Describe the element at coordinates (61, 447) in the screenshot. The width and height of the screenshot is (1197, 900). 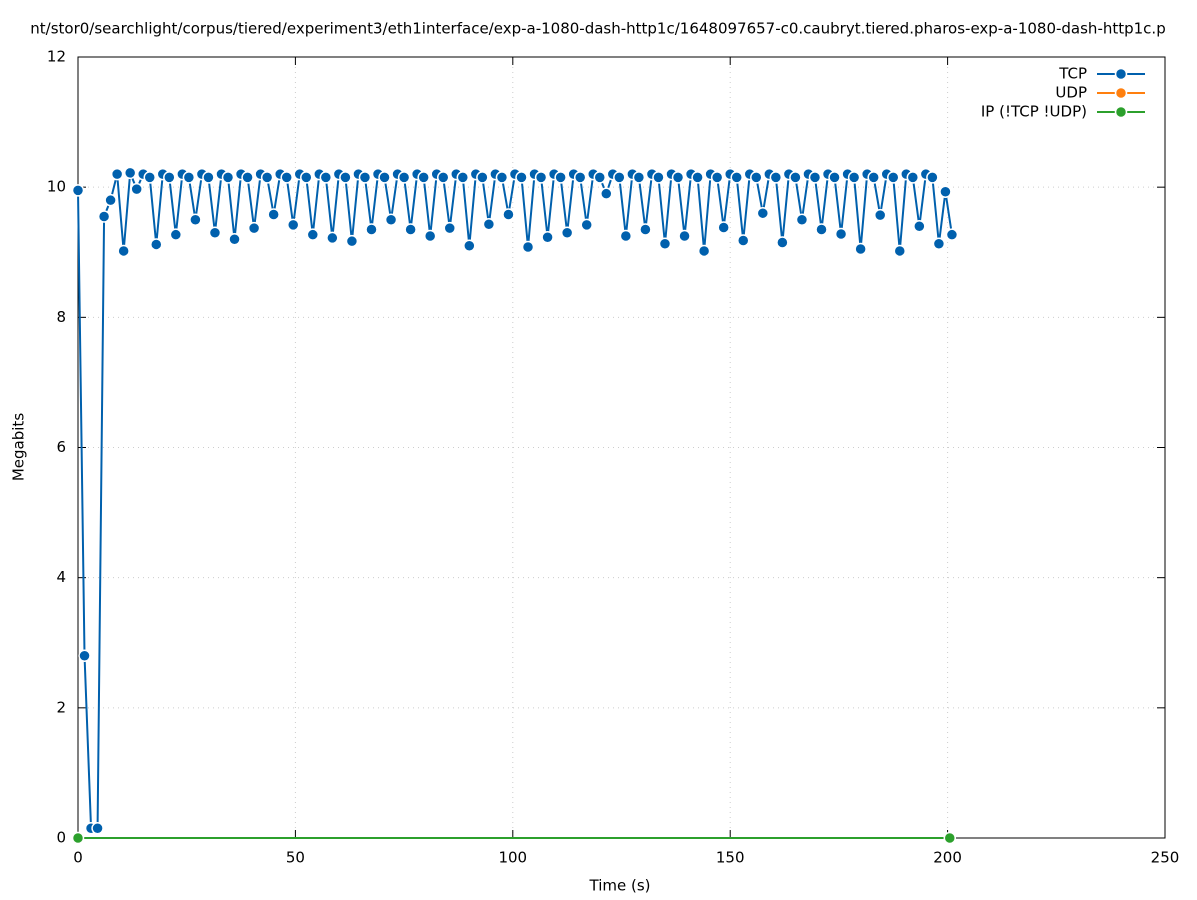
I see `y-tick-label: 6` at that location.